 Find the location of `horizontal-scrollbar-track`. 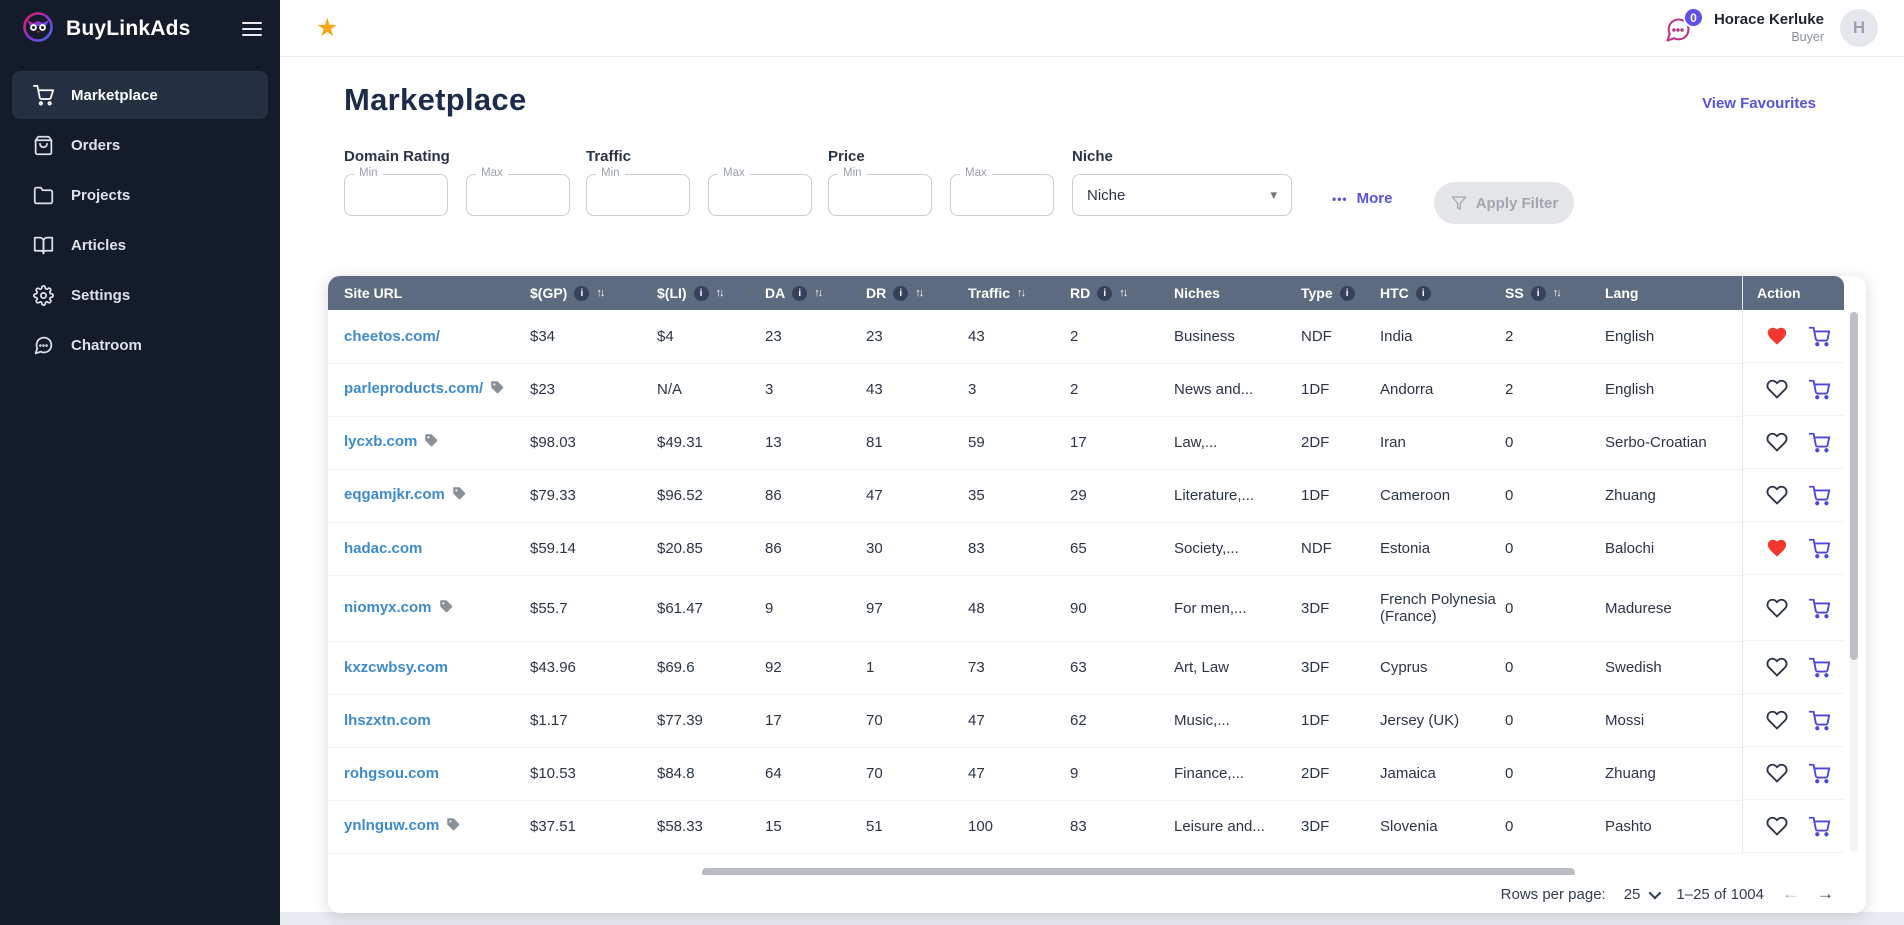

horizontal-scrollbar-track is located at coordinates (1035, 872).